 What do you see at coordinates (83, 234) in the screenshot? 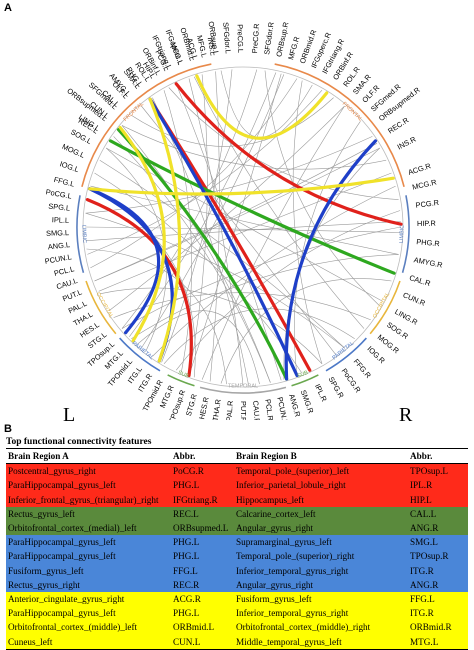
I see `sector-label: LIMBIC` at bounding box center [83, 234].